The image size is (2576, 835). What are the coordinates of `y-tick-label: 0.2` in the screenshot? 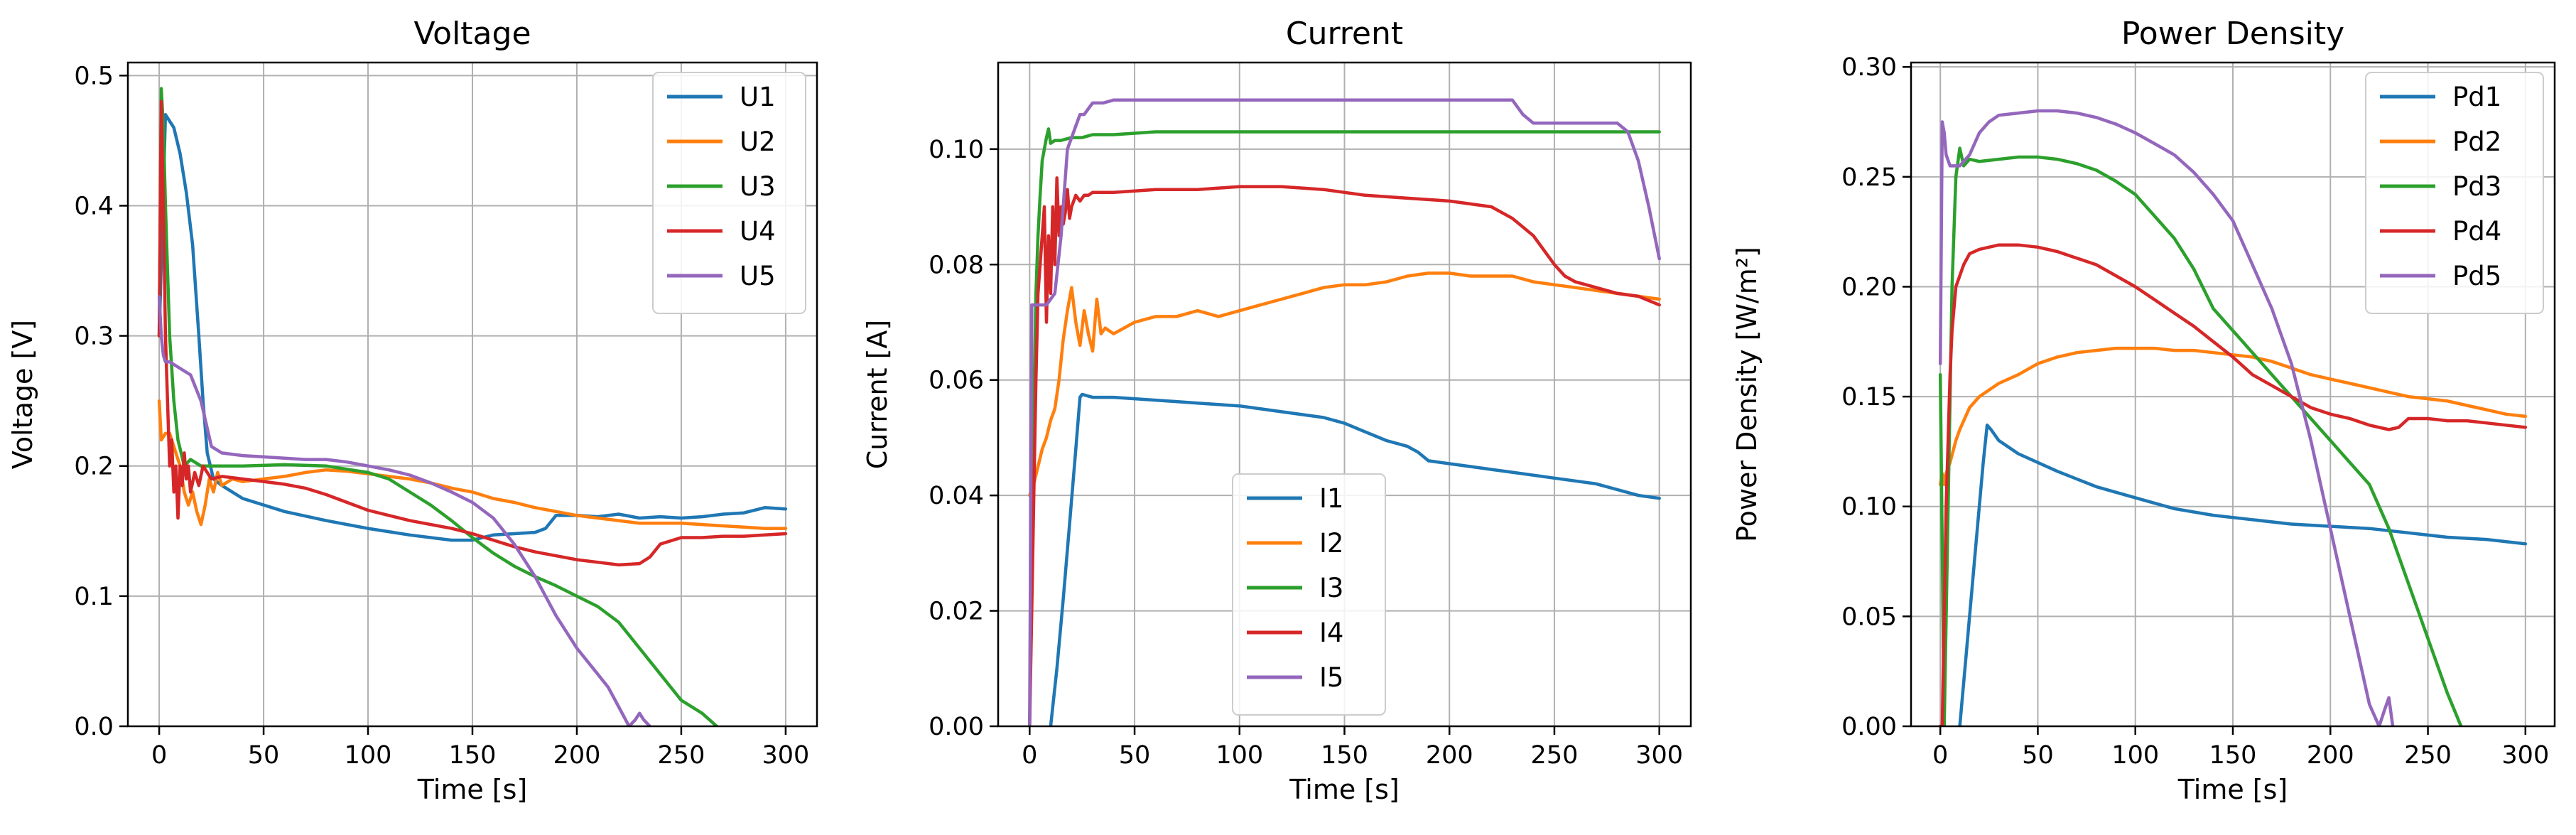 It's located at (94, 467).